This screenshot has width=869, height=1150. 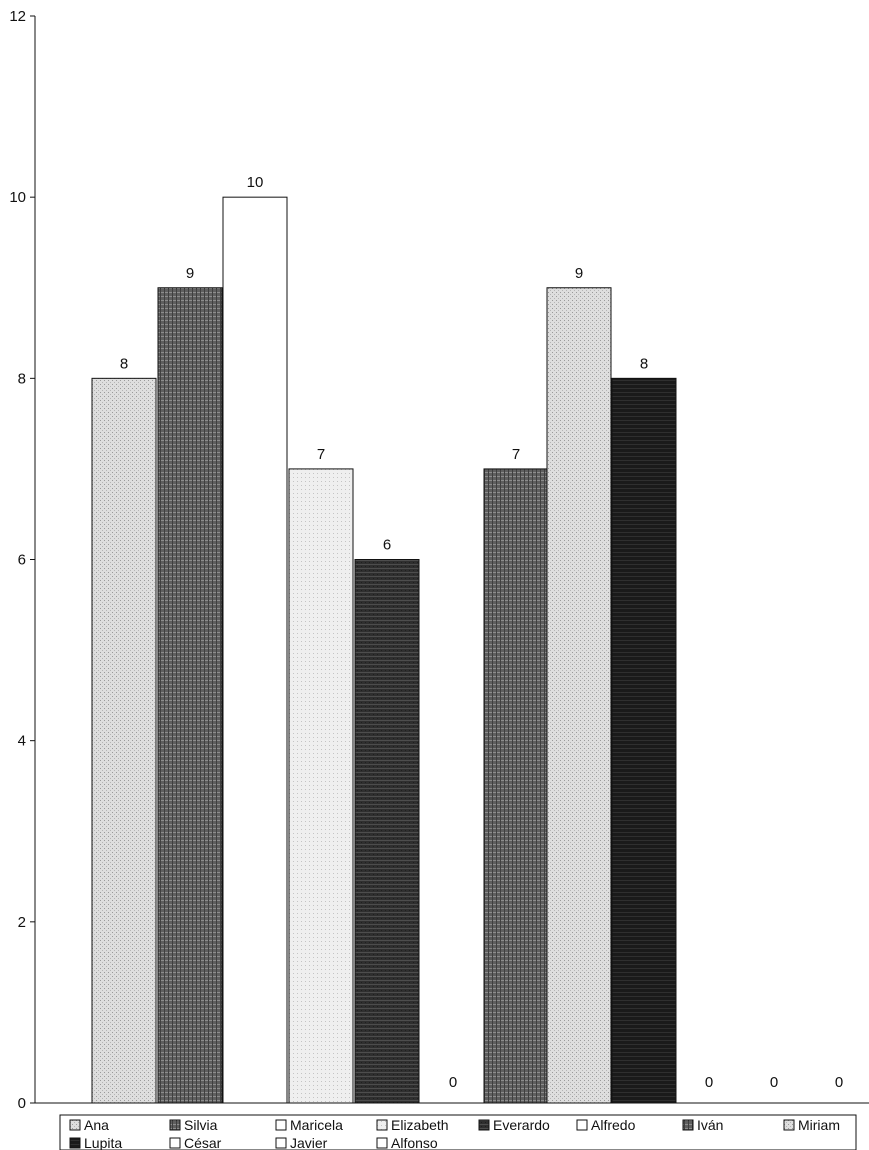 I want to click on y-tick-label: 8, so click(x=22, y=378).